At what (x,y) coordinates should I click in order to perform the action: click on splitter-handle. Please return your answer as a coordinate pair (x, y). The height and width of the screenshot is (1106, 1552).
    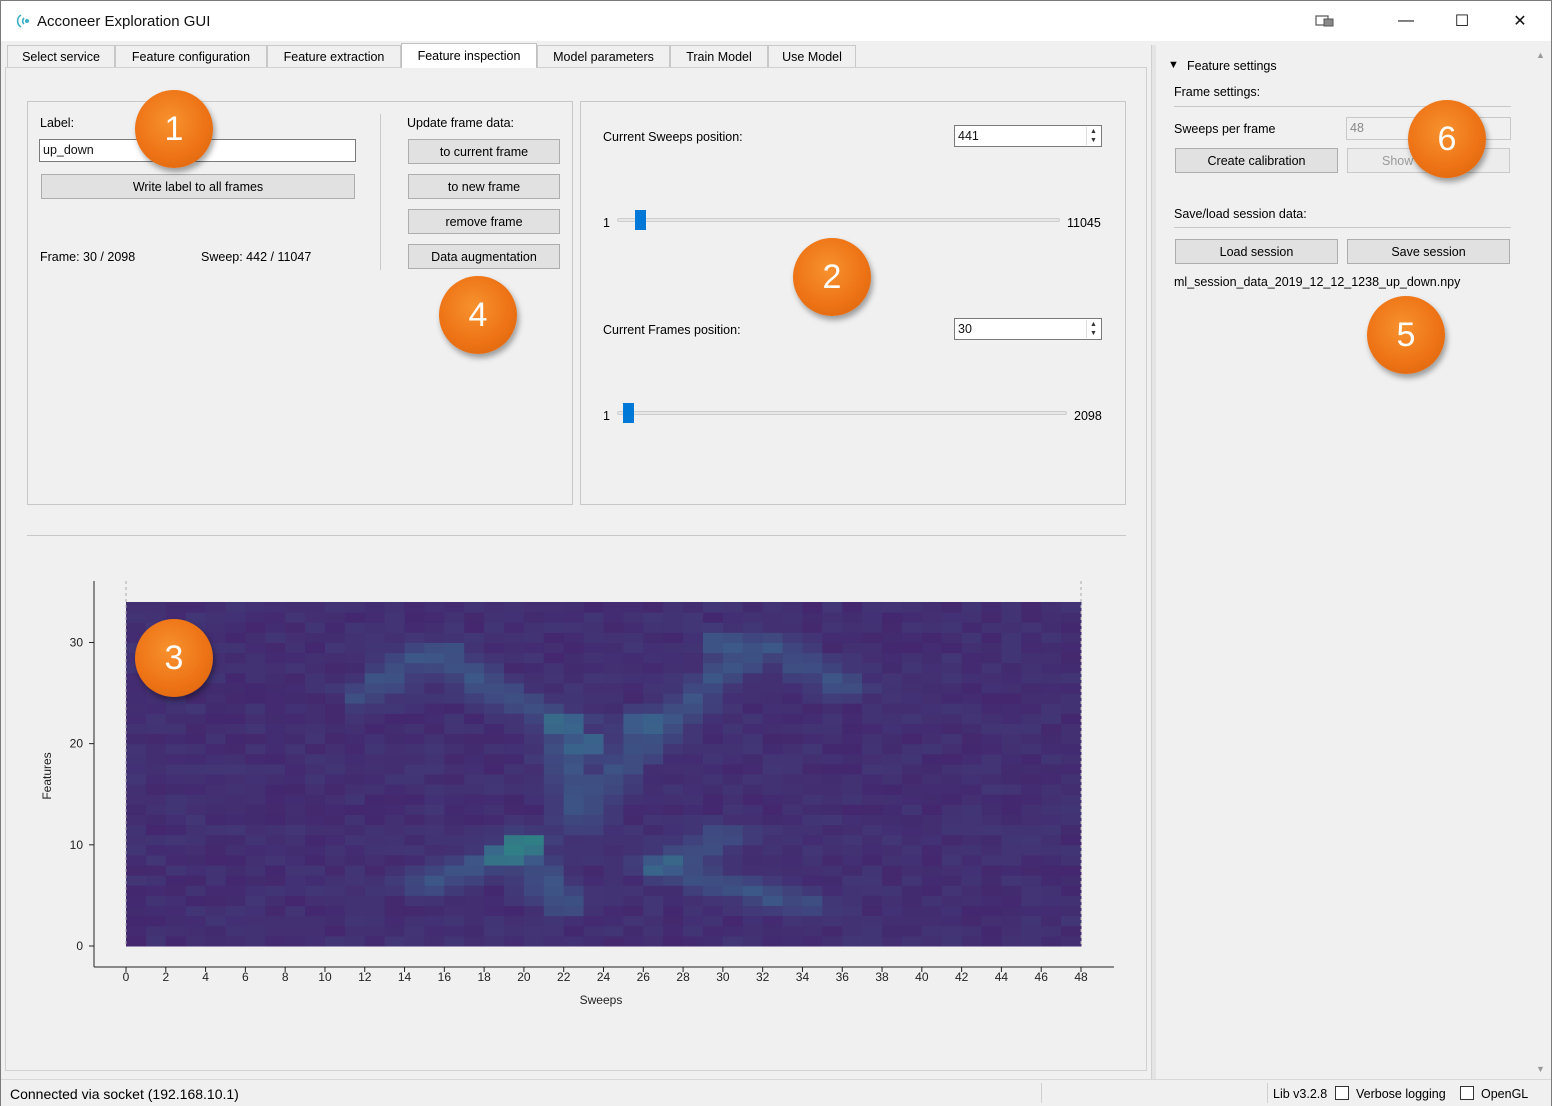
    Looking at the image, I should click on (1153, 562).